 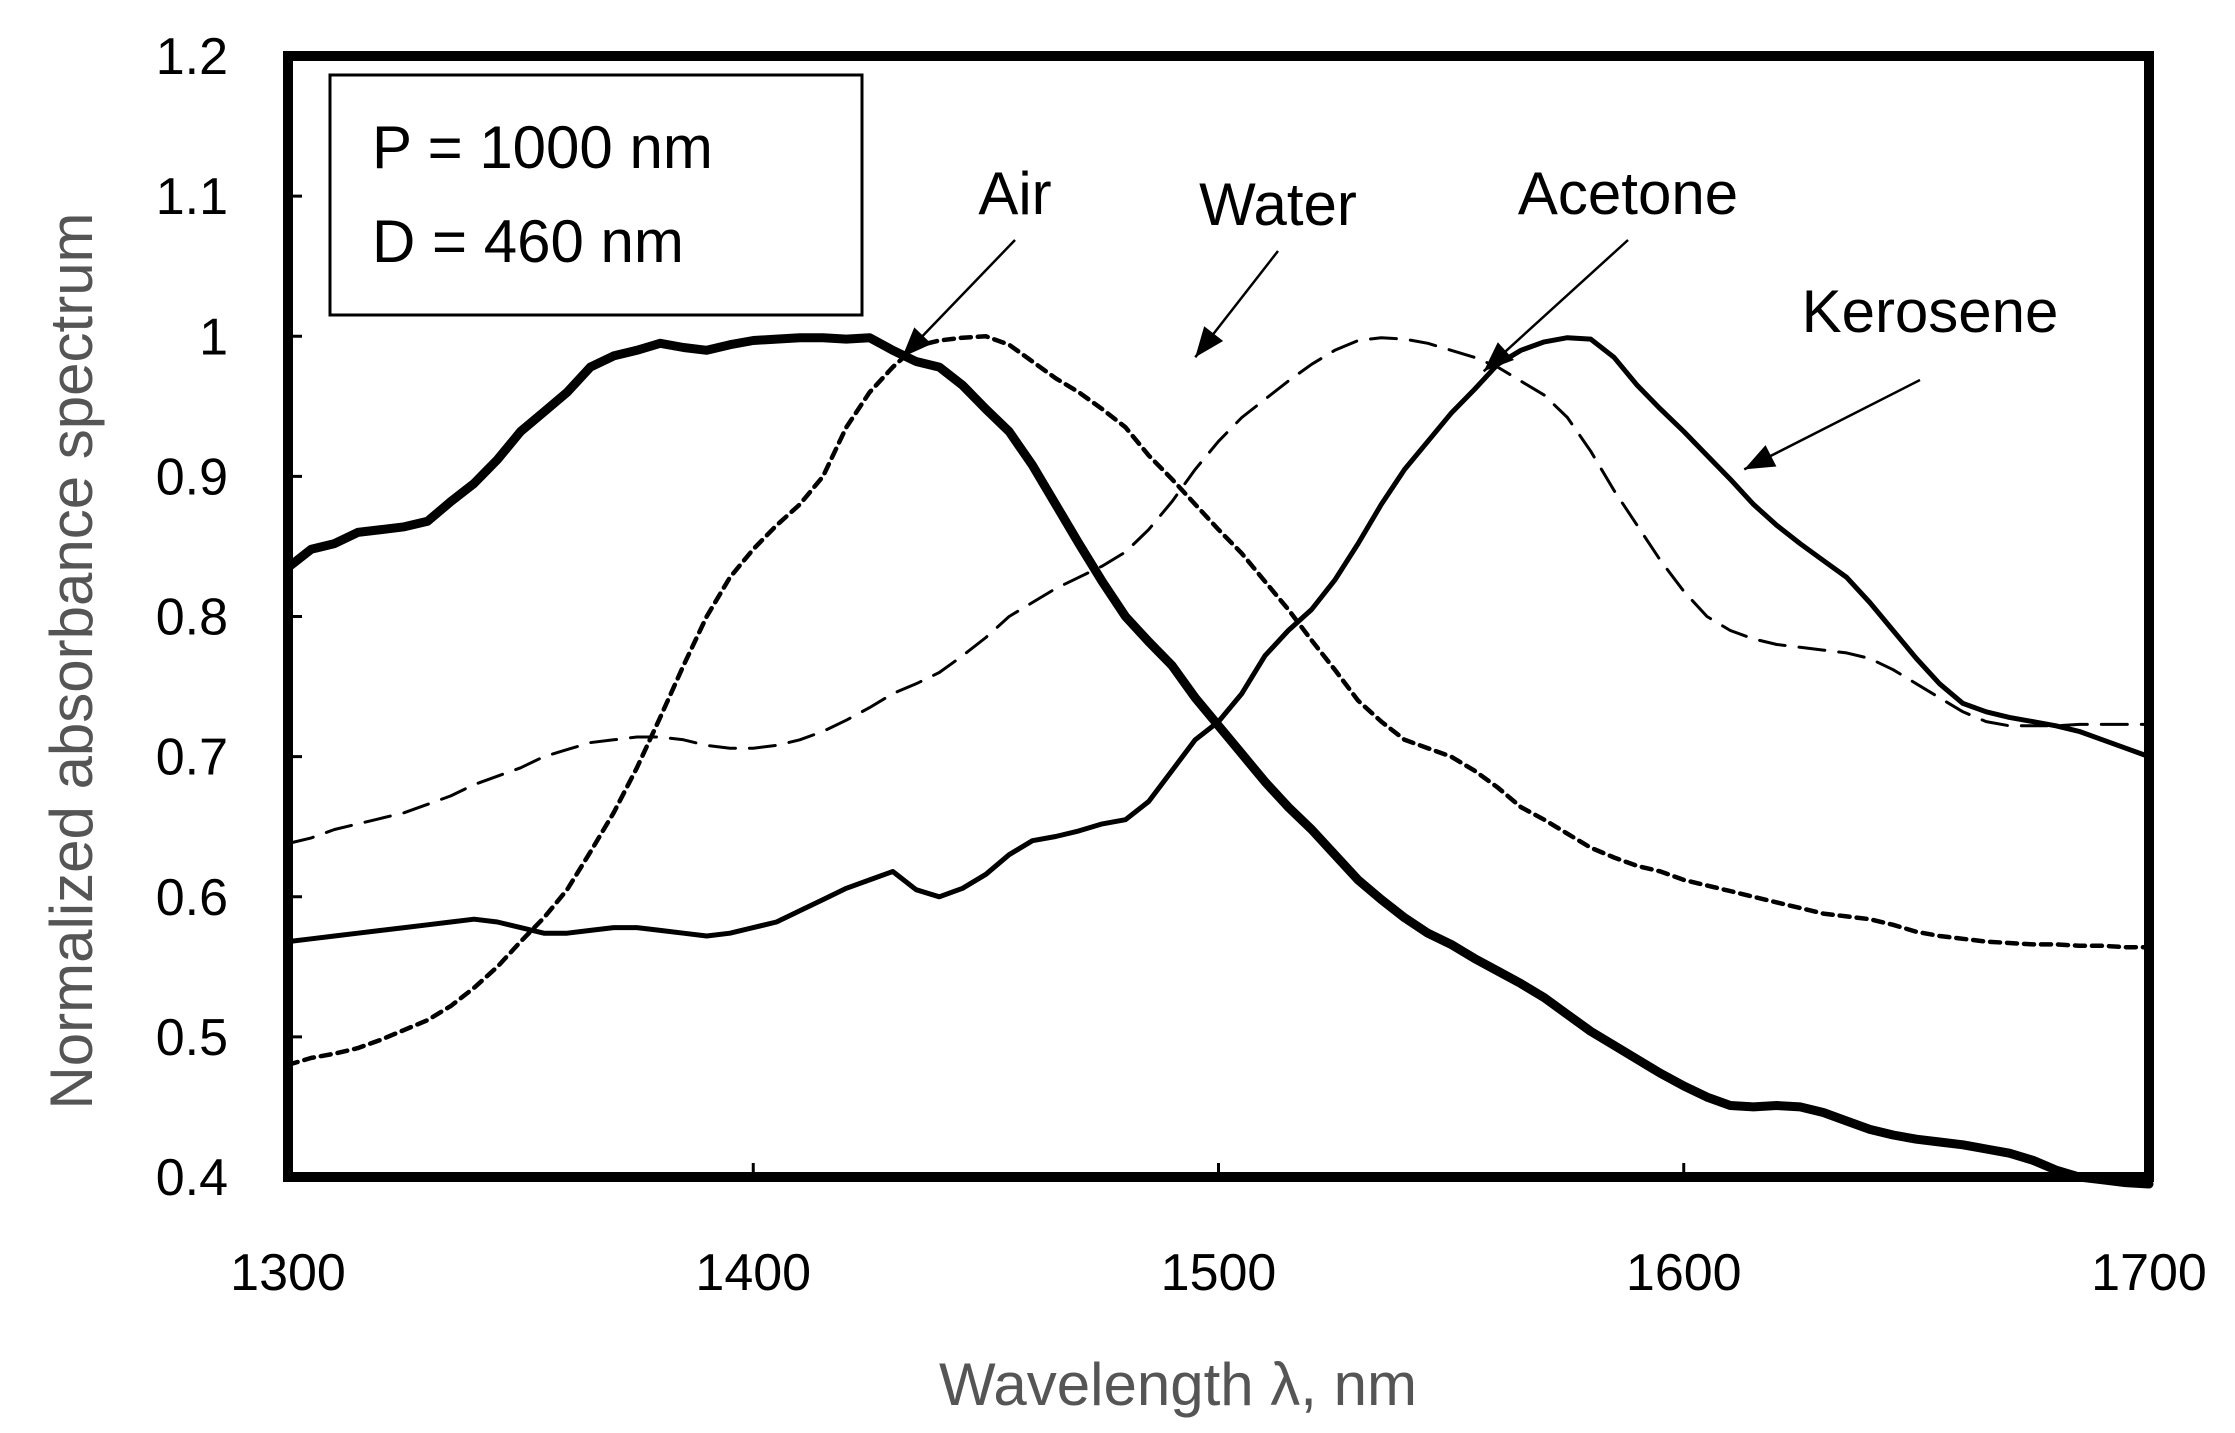 I want to click on series-annotations: Air Water Acetone Kerosene, so click(x=1480, y=315).